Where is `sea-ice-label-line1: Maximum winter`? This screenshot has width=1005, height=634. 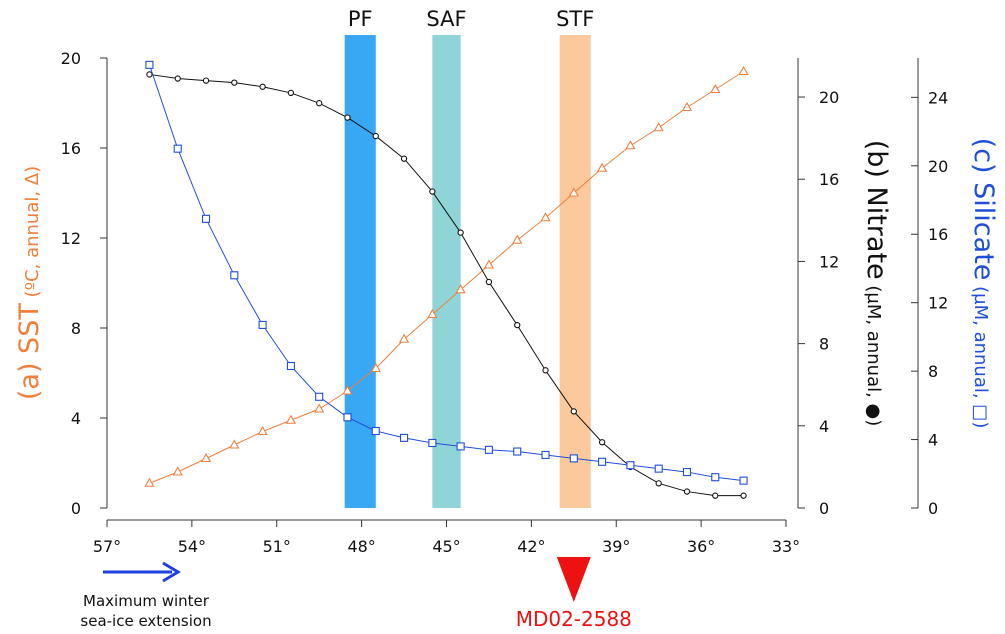
sea-ice-label-line1: Maximum winter is located at coordinates (146, 601).